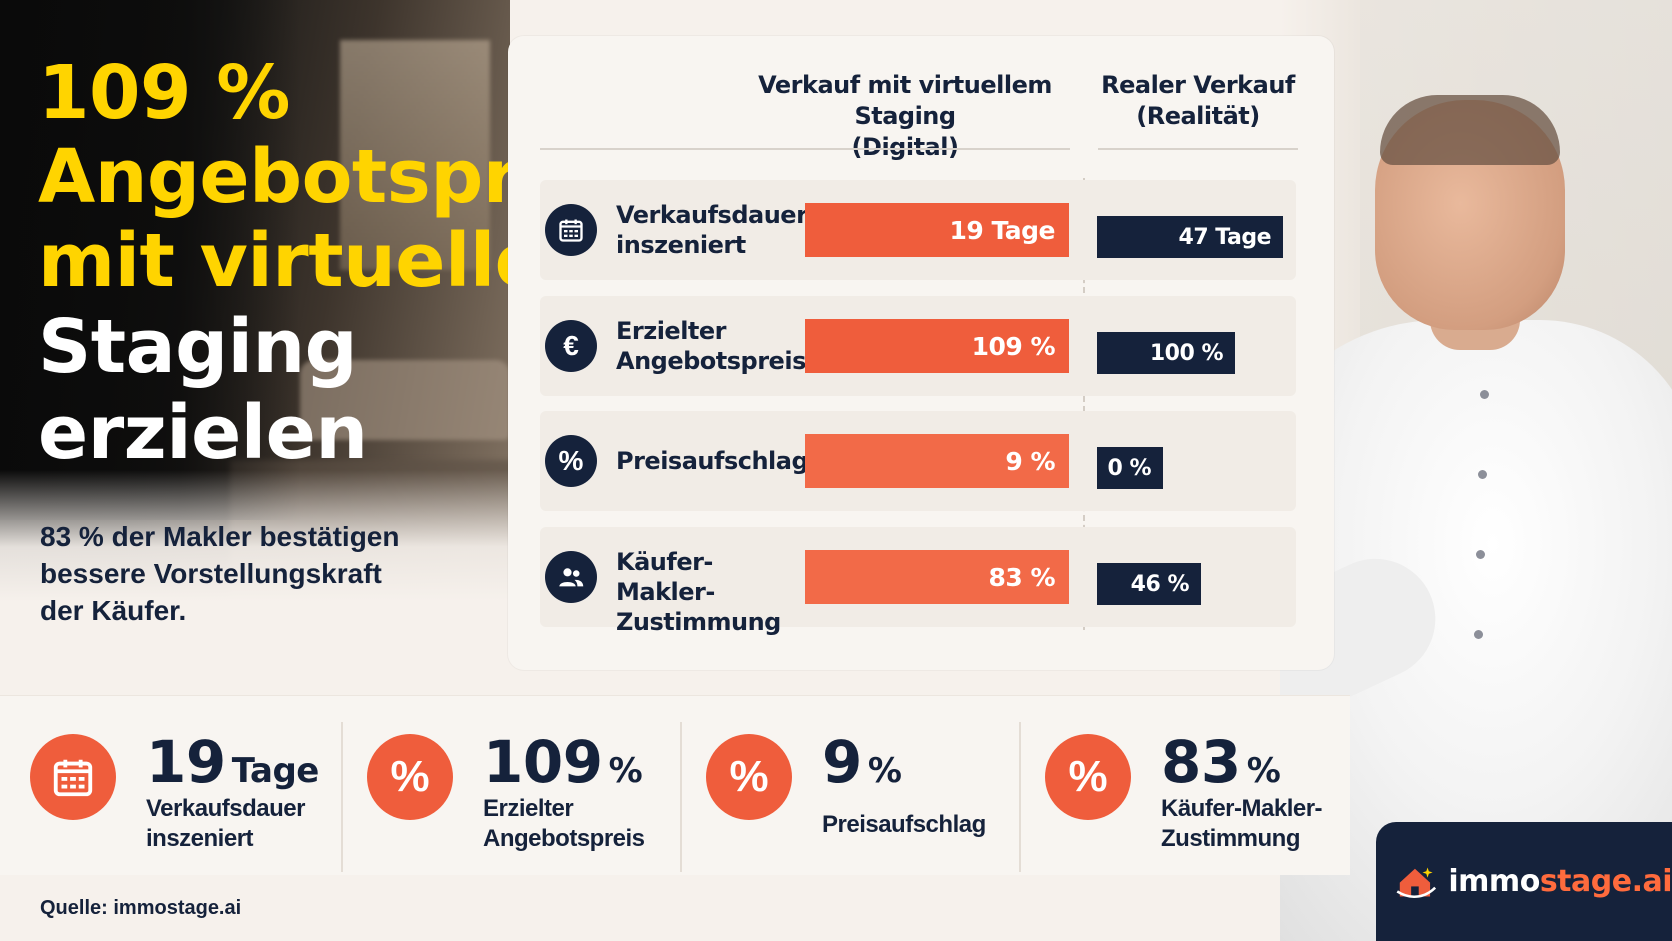 The width and height of the screenshot is (1672, 941). I want to click on column-header-digital-line-2: (Digital), so click(905, 147).